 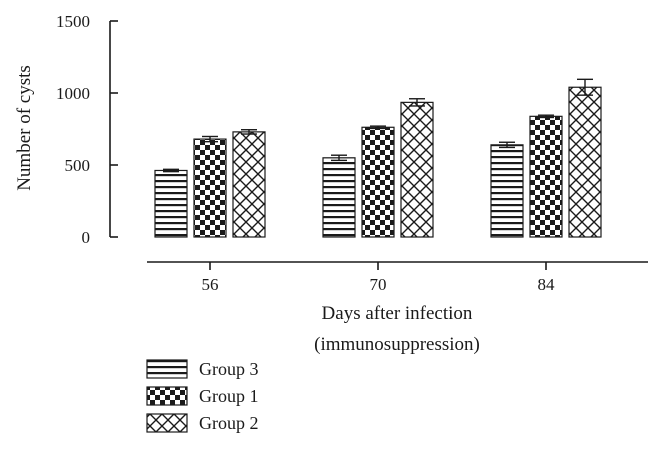 What do you see at coordinates (397, 277) in the screenshot?
I see `x-axis: 56 70 84` at bounding box center [397, 277].